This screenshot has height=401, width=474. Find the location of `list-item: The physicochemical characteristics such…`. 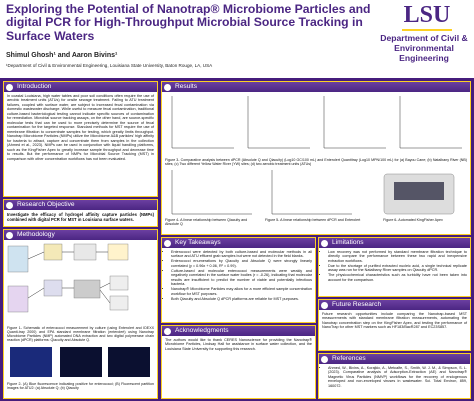

list-item: The physicochemical characteristics such… is located at coordinates (397, 277).